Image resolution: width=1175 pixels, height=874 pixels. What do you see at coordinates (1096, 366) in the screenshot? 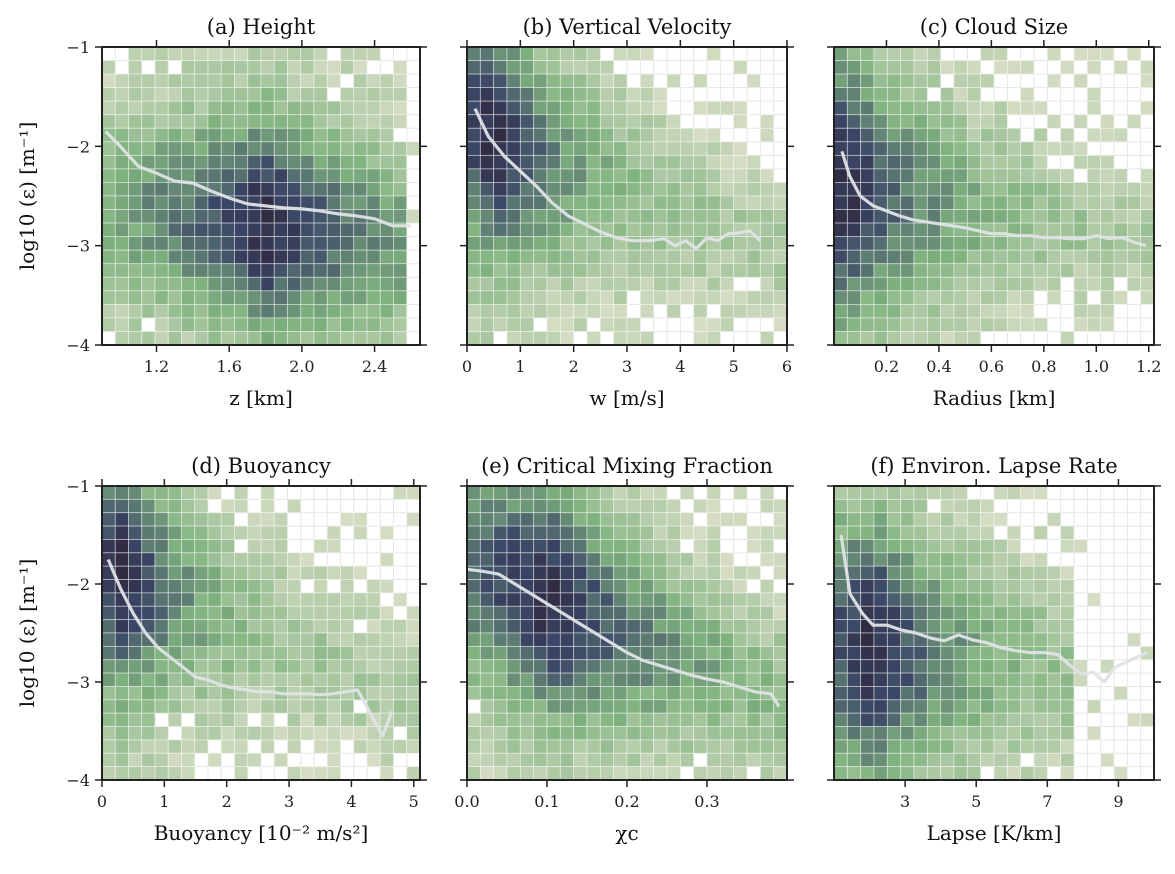
I see `x-tick-label: 1.0` at bounding box center [1096, 366].